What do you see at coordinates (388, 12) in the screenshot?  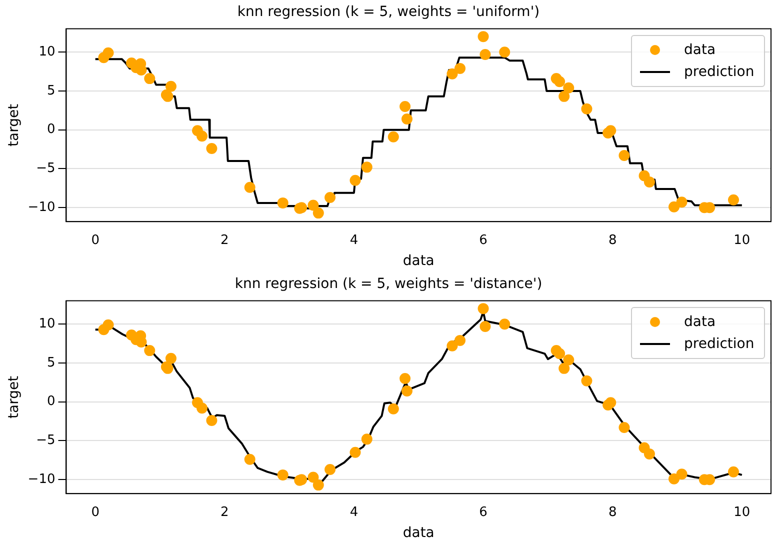 I see `chart-title: knn regression (k = 5, weights = 'uniform')` at bounding box center [388, 12].